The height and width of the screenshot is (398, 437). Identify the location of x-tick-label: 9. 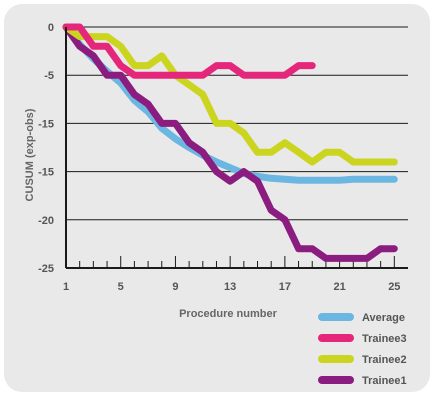
(175, 287).